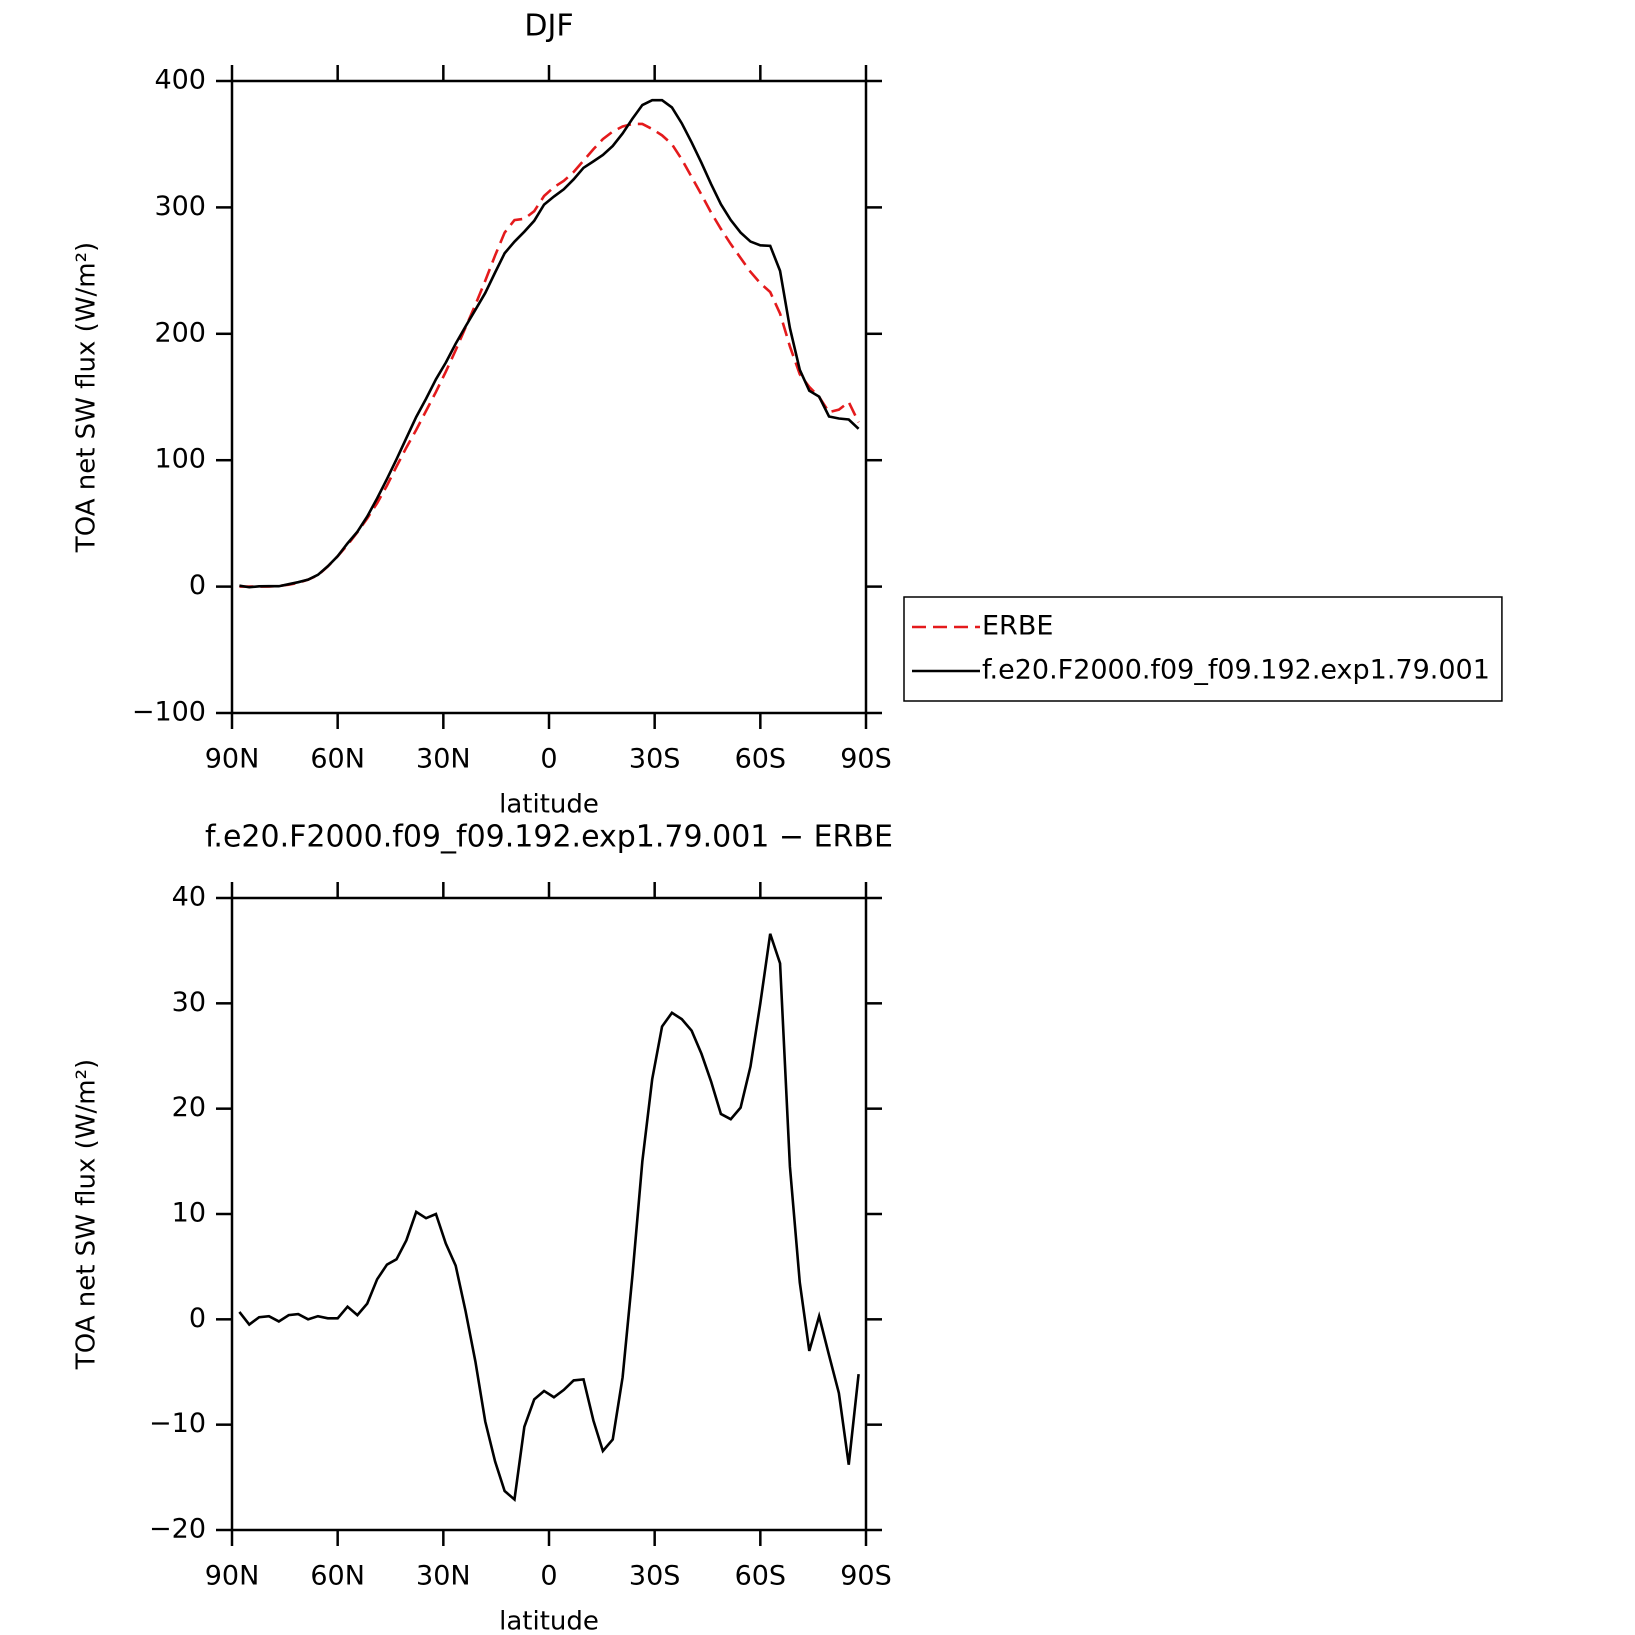 The height and width of the screenshot is (1635, 1635). I want to click on y-tick-label: −10, so click(177, 1423).